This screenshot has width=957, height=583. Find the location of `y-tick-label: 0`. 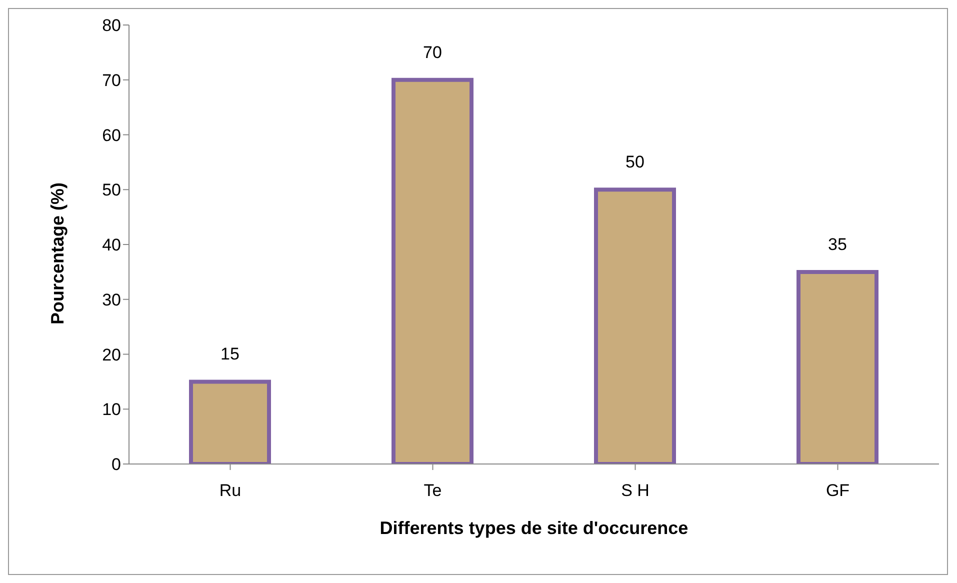

y-tick-label: 0 is located at coordinates (116, 464).